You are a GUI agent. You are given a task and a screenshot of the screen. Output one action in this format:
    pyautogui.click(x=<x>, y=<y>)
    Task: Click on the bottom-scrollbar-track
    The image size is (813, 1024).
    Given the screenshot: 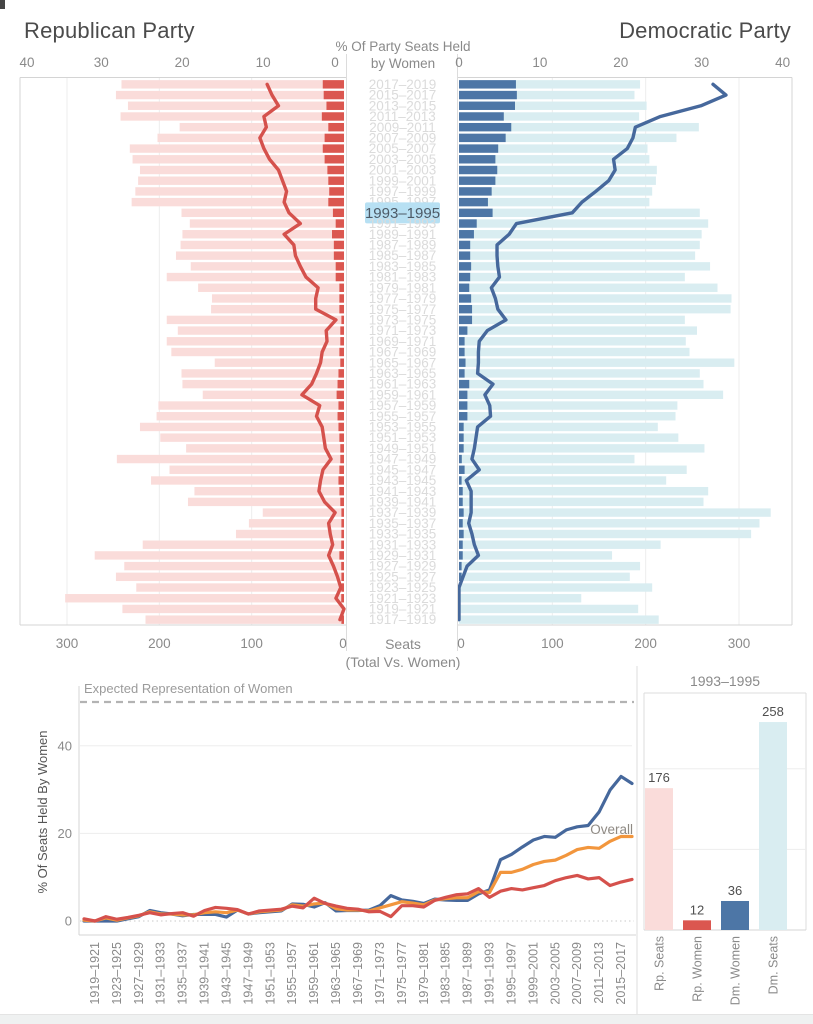 What is the action you would take?
    pyautogui.click(x=406, y=1019)
    